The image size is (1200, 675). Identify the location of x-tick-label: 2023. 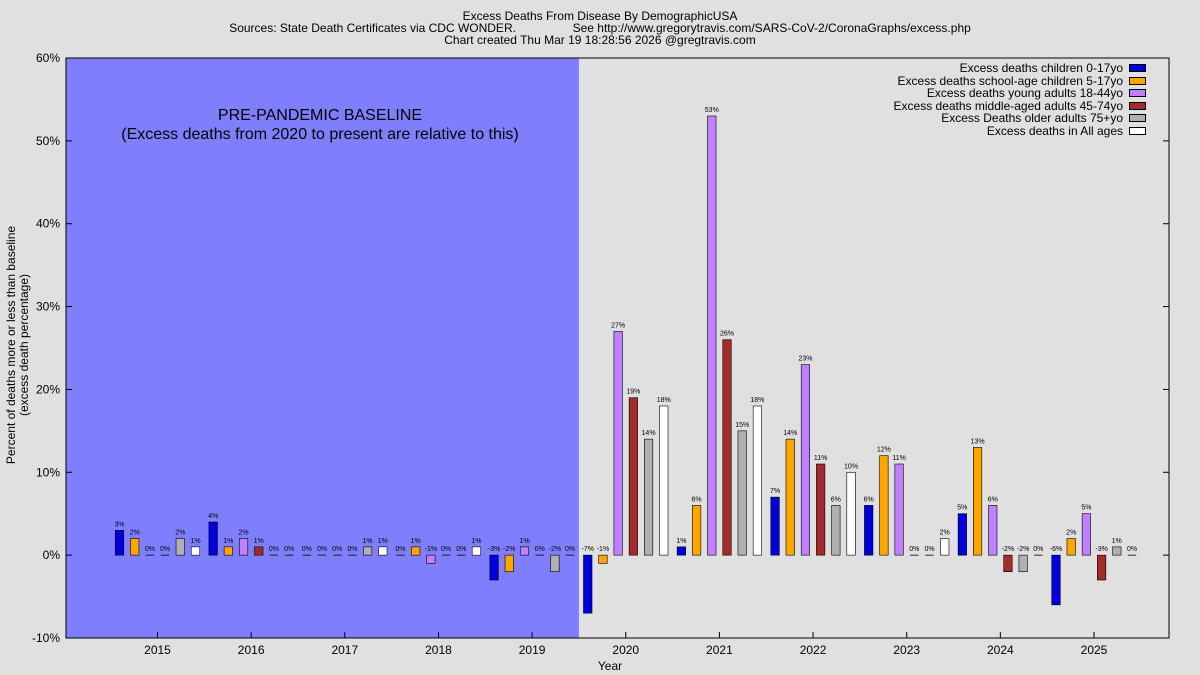
(906, 650).